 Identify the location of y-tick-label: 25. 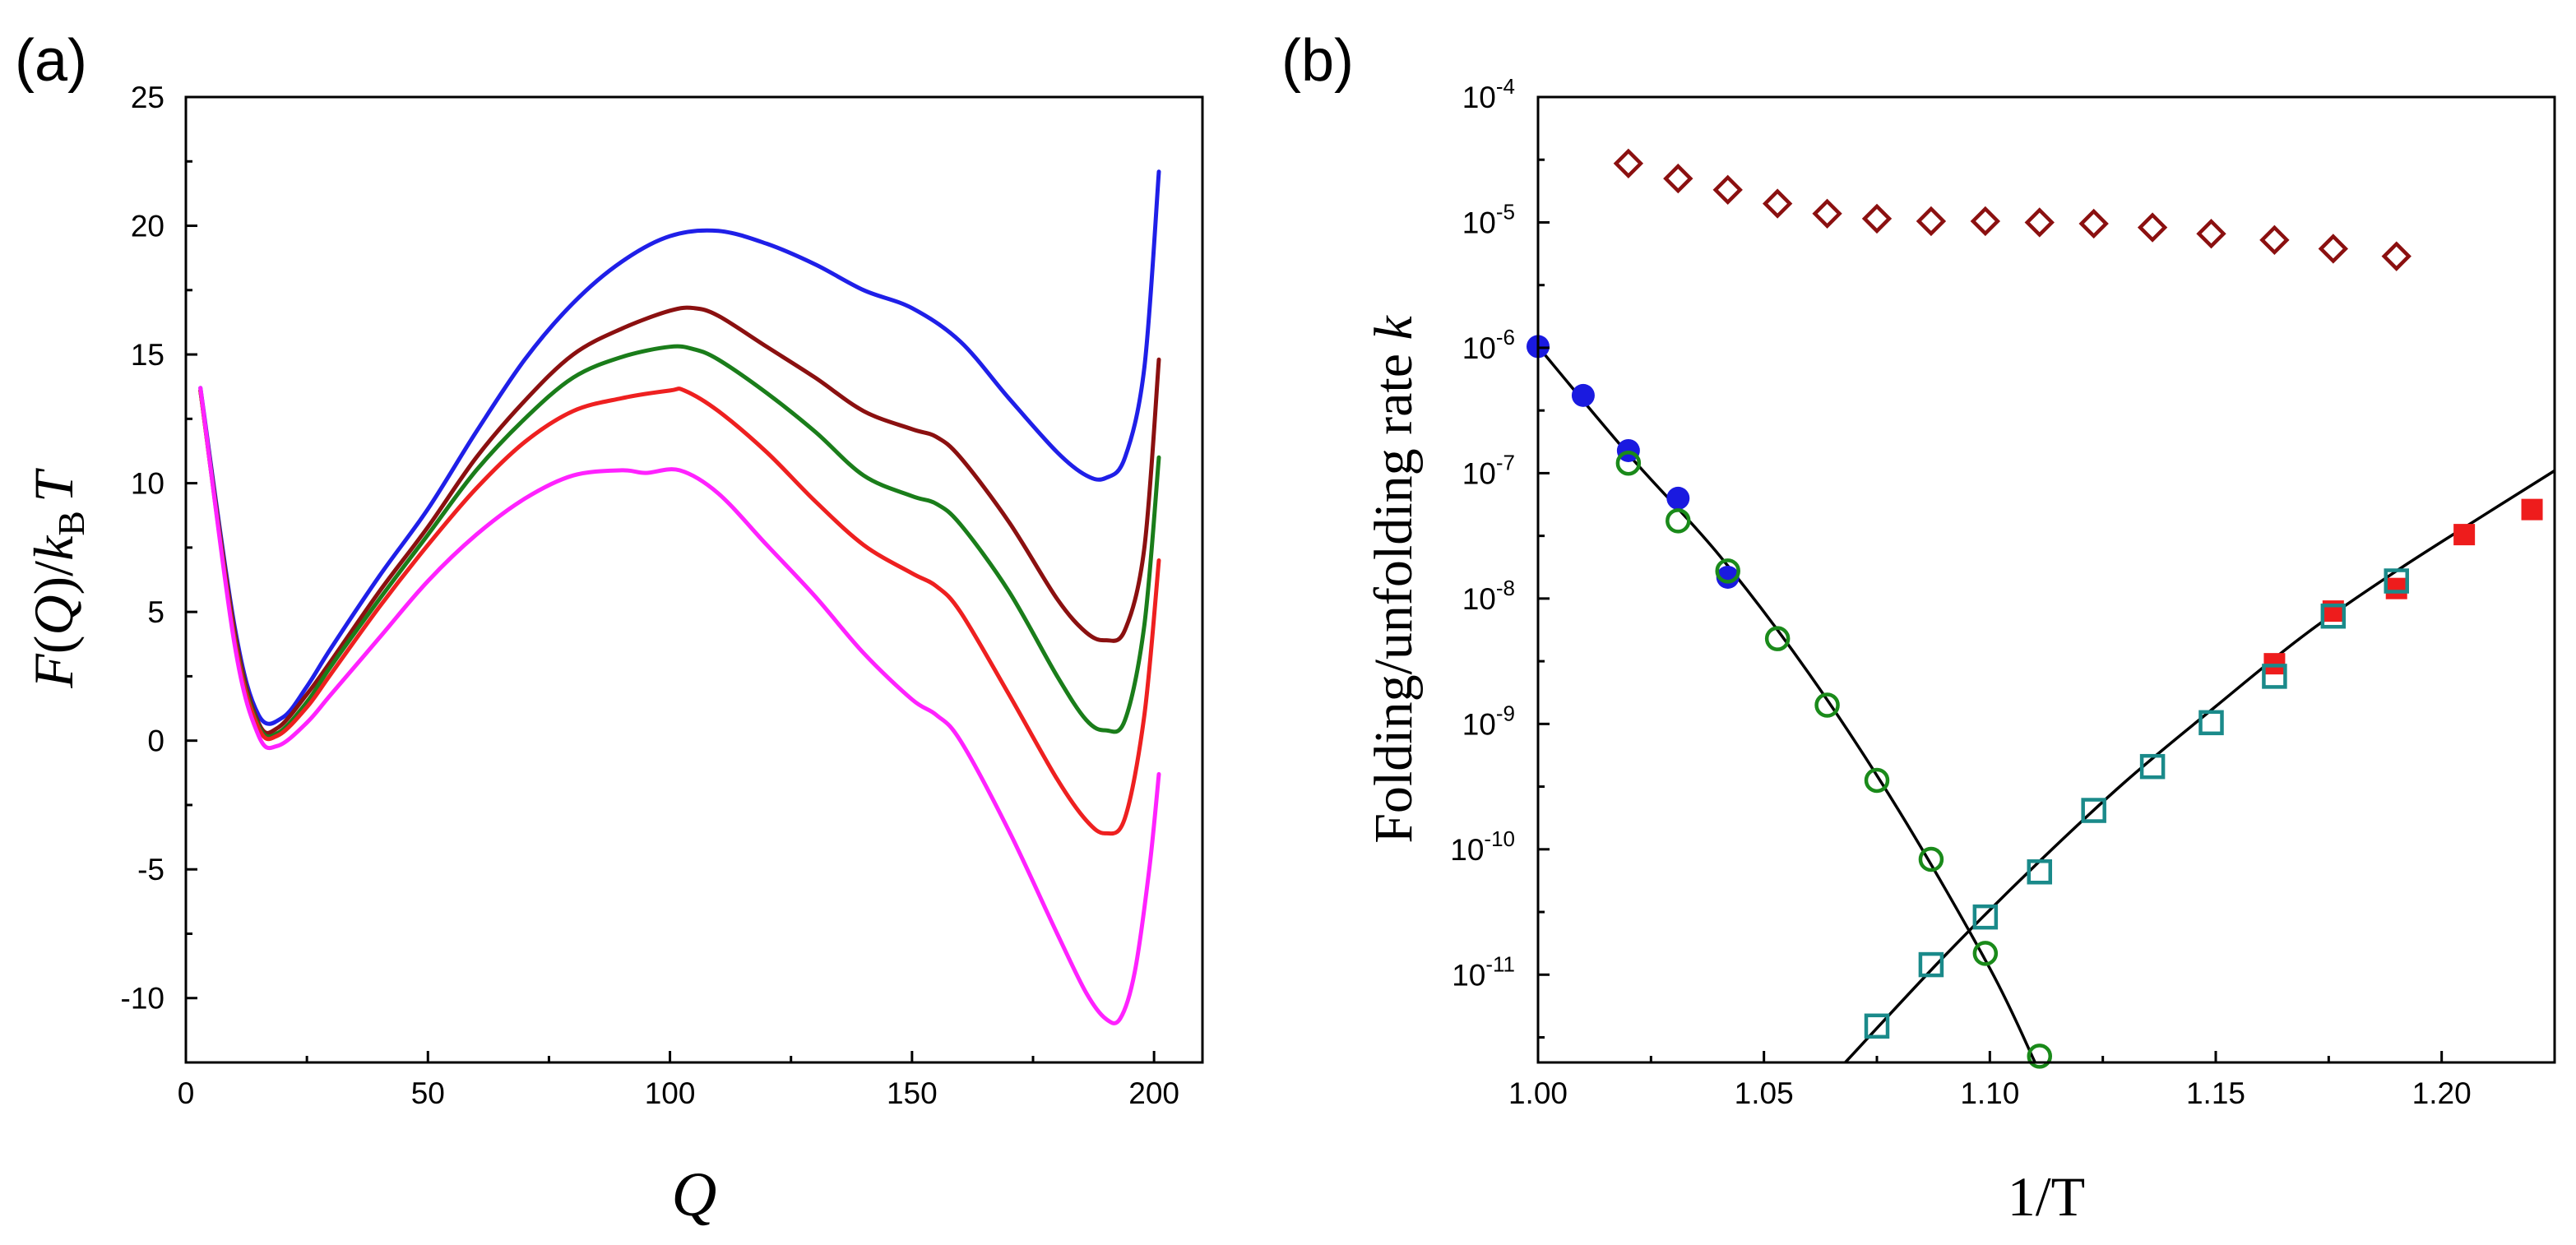
(148, 97).